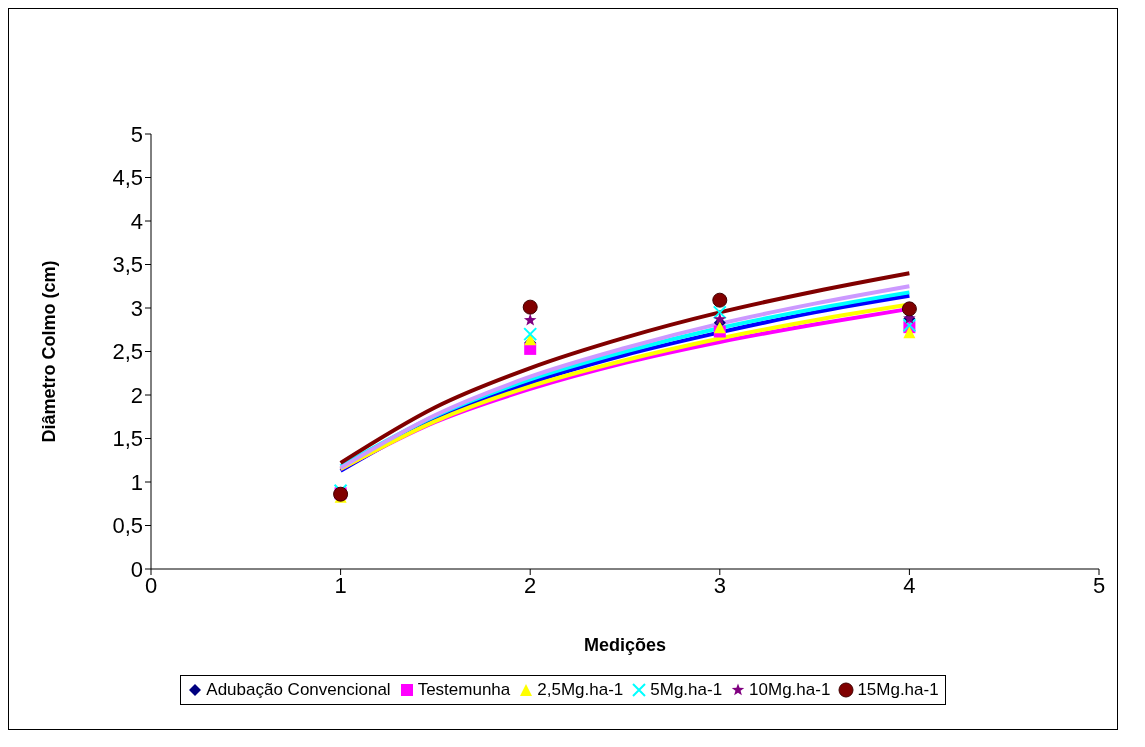 The height and width of the screenshot is (747, 1145). Describe the element at coordinates (298, 690) in the screenshot. I see `legend-label: Adubação Convencional` at that location.